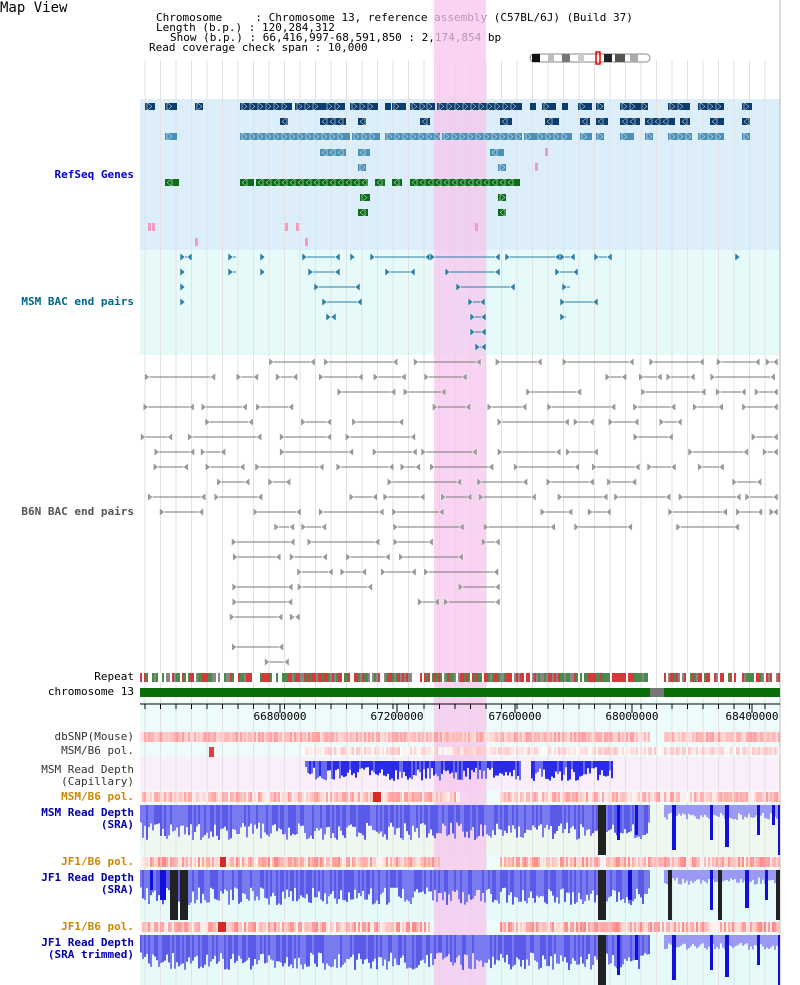  What do you see at coordinates (77, 511) in the screenshot?
I see `b6n-bac-end-pairs-label: B6N BAC end pairs` at bounding box center [77, 511].